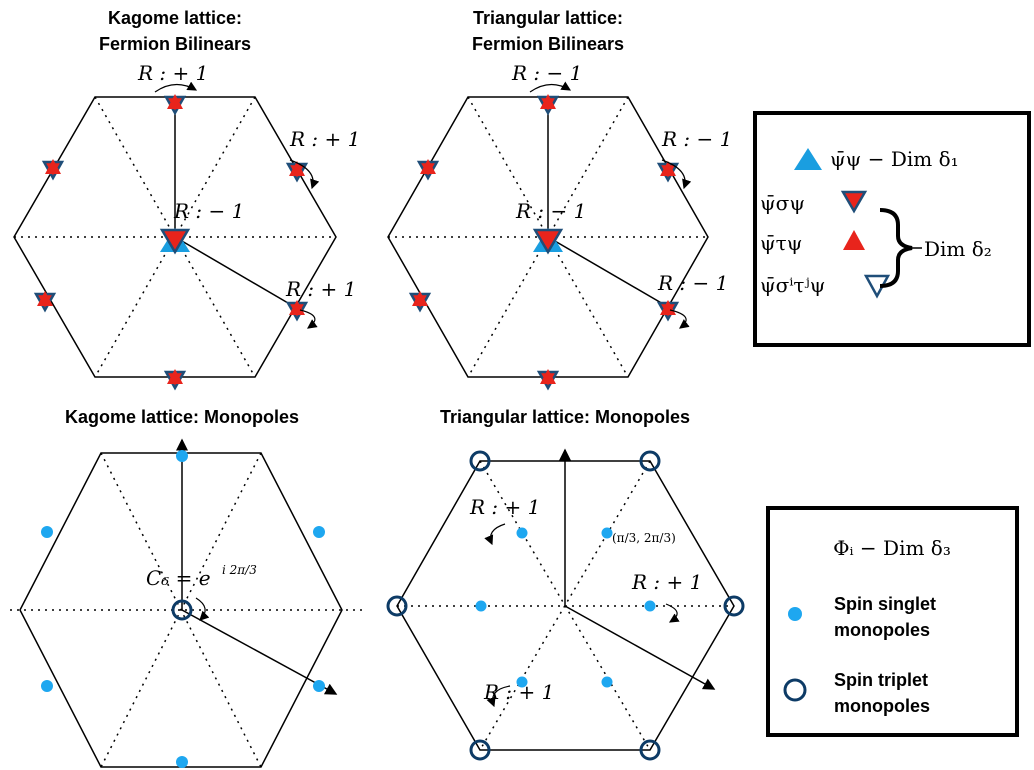 The width and height of the screenshot is (1034, 770). What do you see at coordinates (178, 578) in the screenshot?
I see `c6-label: C₆ = e` at bounding box center [178, 578].